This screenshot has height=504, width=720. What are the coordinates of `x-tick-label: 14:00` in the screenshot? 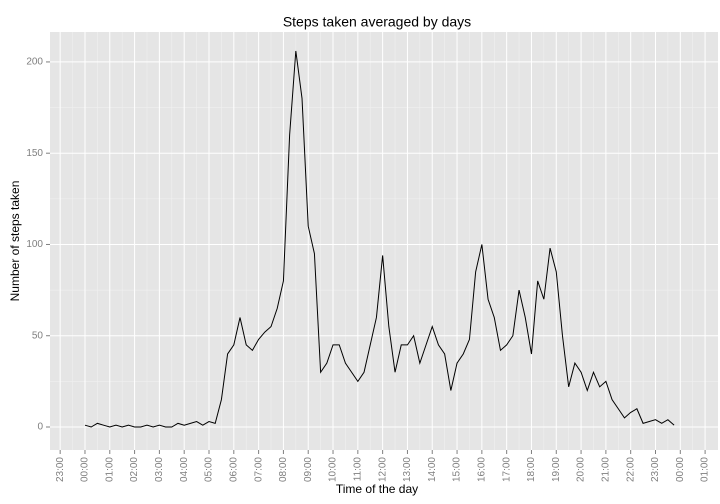 It's located at (432, 469).